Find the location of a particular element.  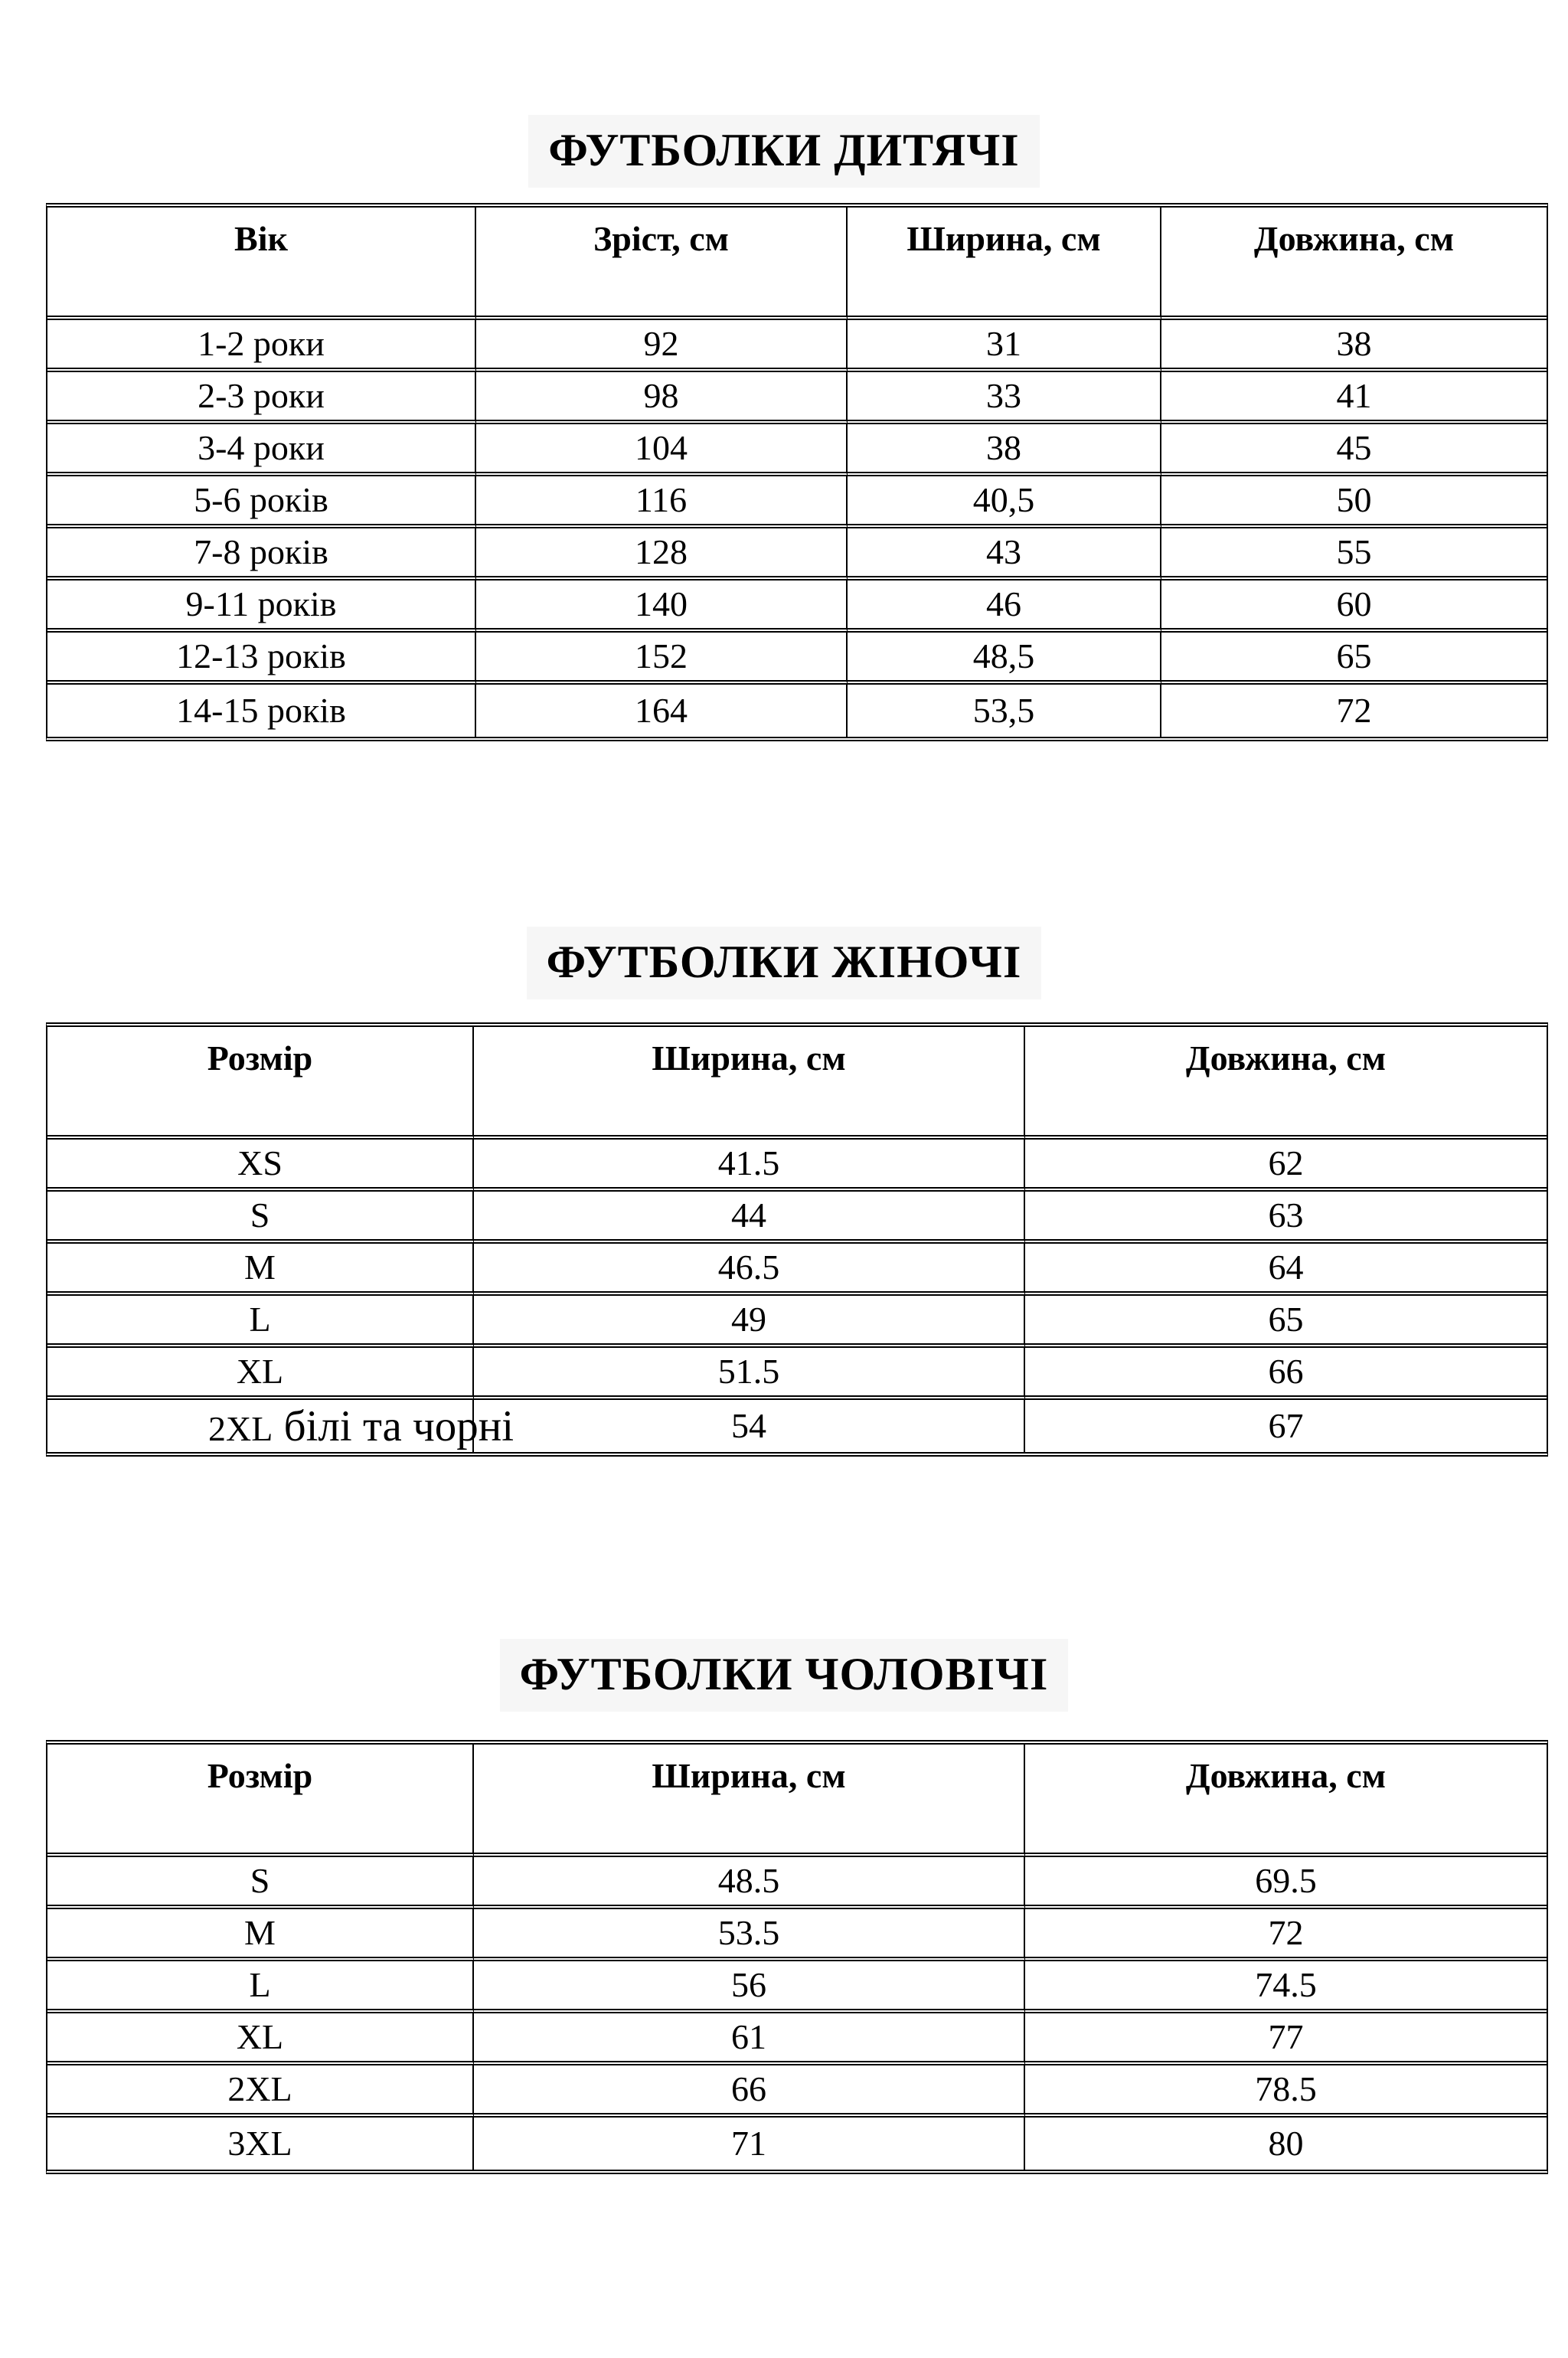

table-cell: 63 is located at coordinates (1286, 1218).